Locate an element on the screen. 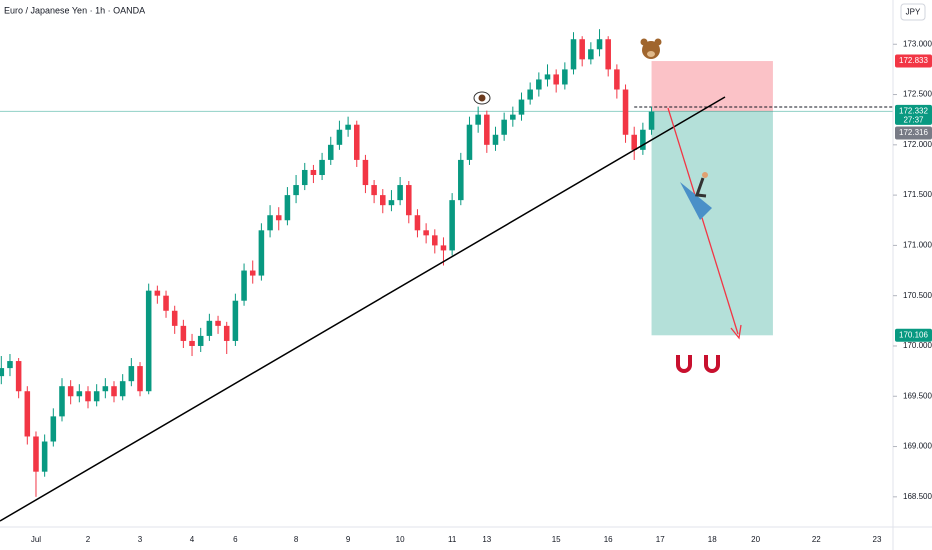 The height and width of the screenshot is (550, 932). x-tick-label: 23 is located at coordinates (877, 539).